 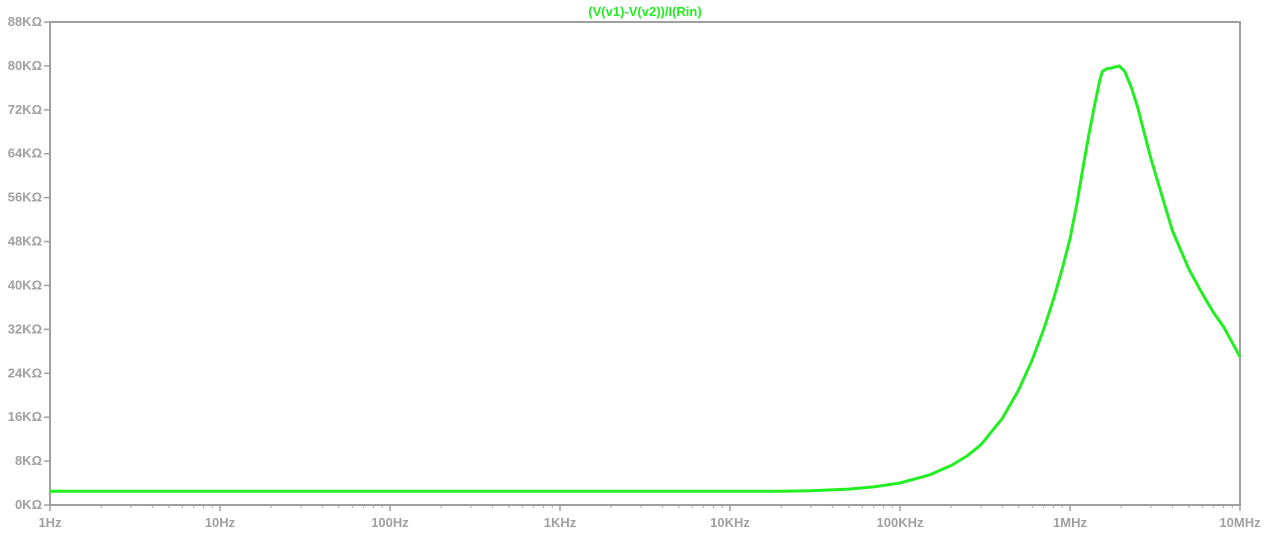 I want to click on chart-title: (V(v1)-V(v2))/I(Rin), so click(x=644, y=11).